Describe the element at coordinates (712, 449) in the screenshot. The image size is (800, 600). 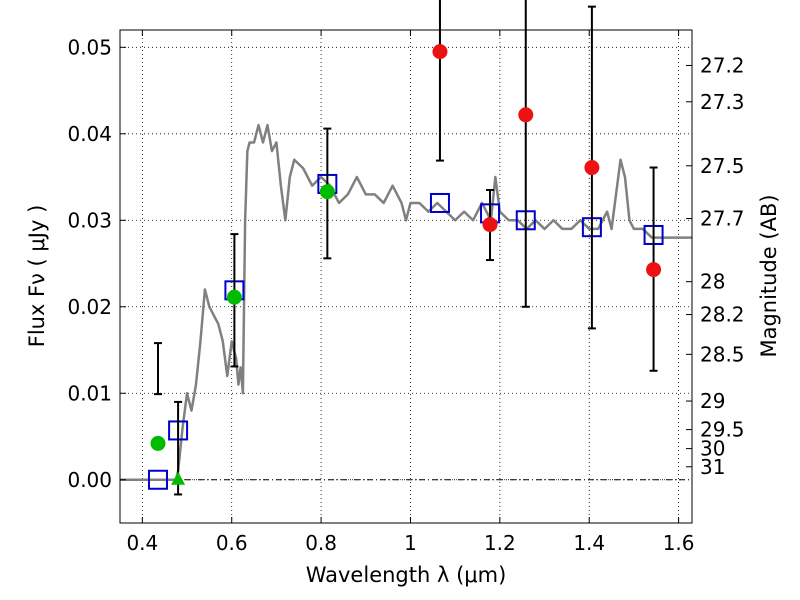
I see `magnitude-tick-label: 30` at that location.